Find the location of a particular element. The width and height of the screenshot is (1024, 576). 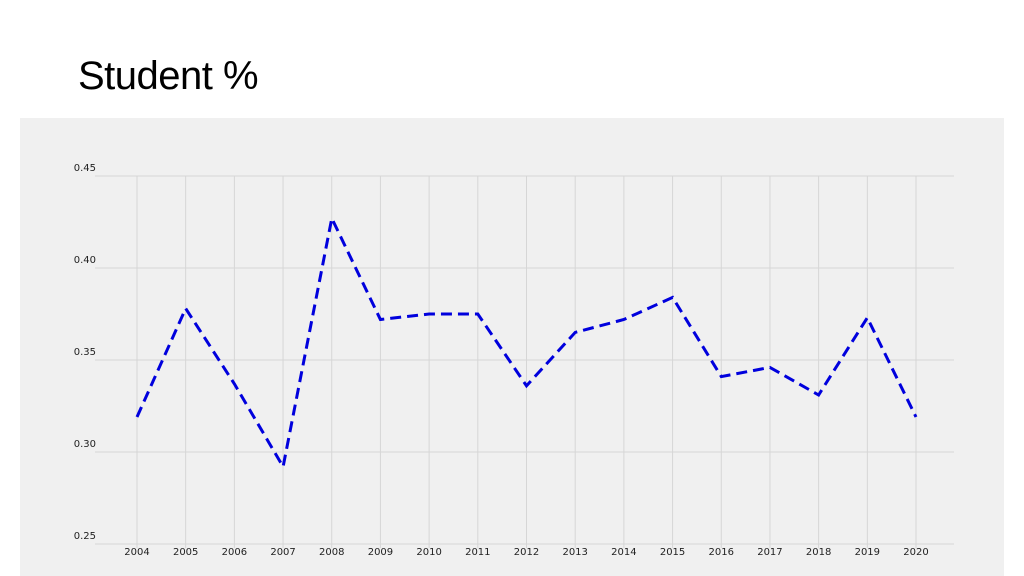

x-tick-label: 2011 is located at coordinates (477, 552).